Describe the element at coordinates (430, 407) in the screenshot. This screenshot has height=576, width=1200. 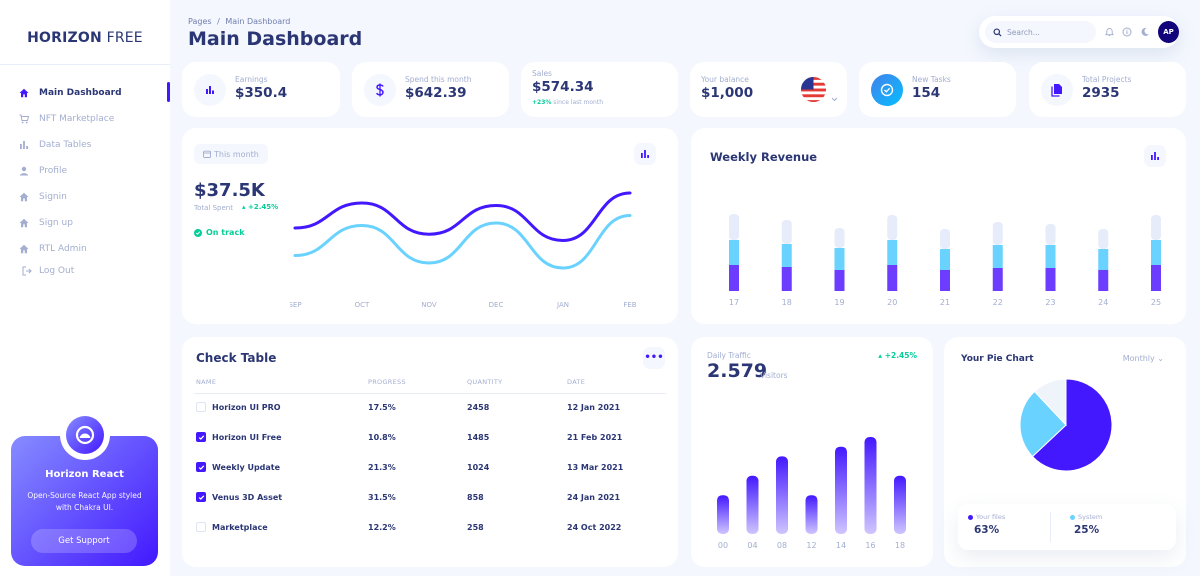
I see `table-row: Horizon UI PRO 17.5% 2458 12 Jan 2021` at that location.